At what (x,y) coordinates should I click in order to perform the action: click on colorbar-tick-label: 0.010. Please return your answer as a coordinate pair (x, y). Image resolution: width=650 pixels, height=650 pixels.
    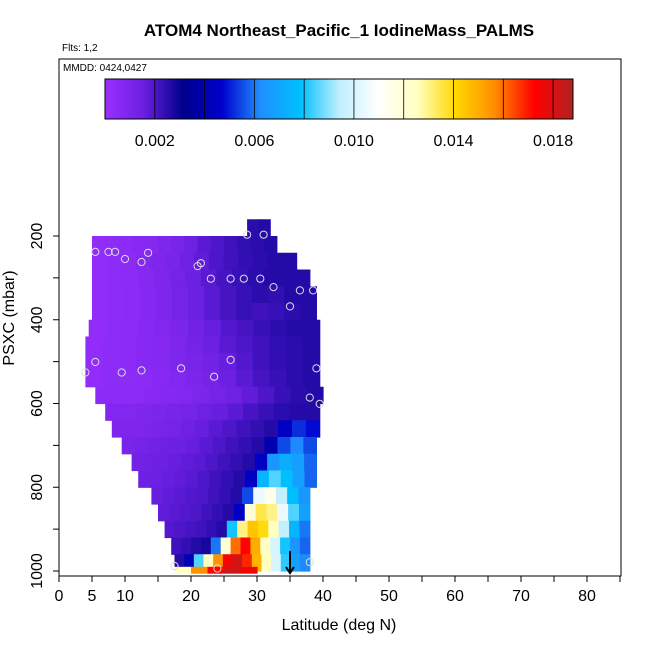
    Looking at the image, I should click on (354, 141).